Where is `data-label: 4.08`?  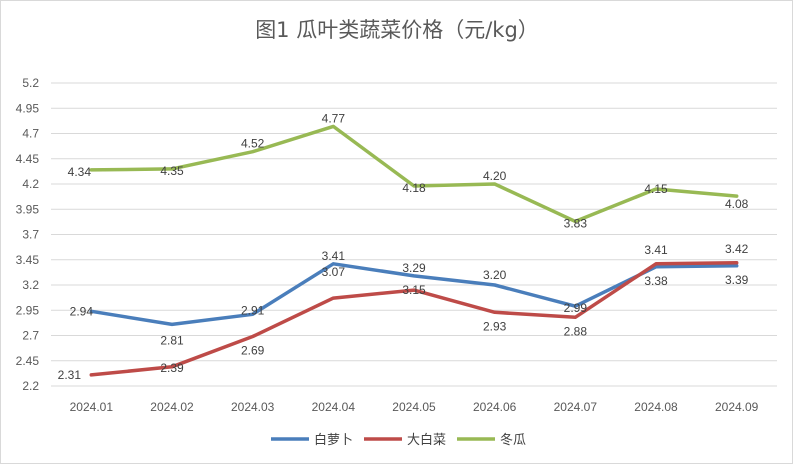 data-label: 4.08 is located at coordinates (737, 204).